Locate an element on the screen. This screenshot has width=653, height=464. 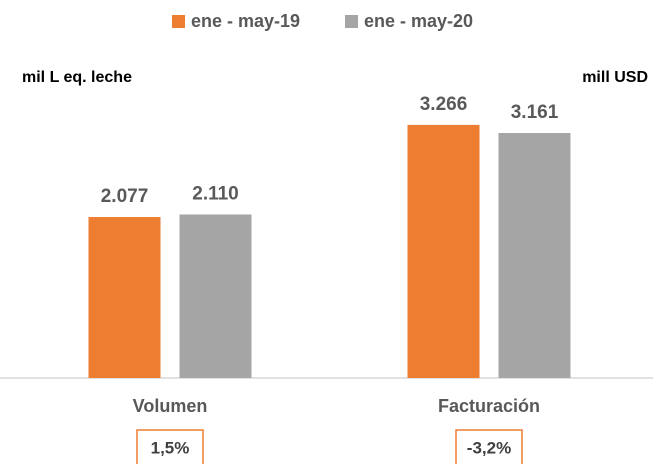
x-tick-label: Volumen is located at coordinates (170, 406).